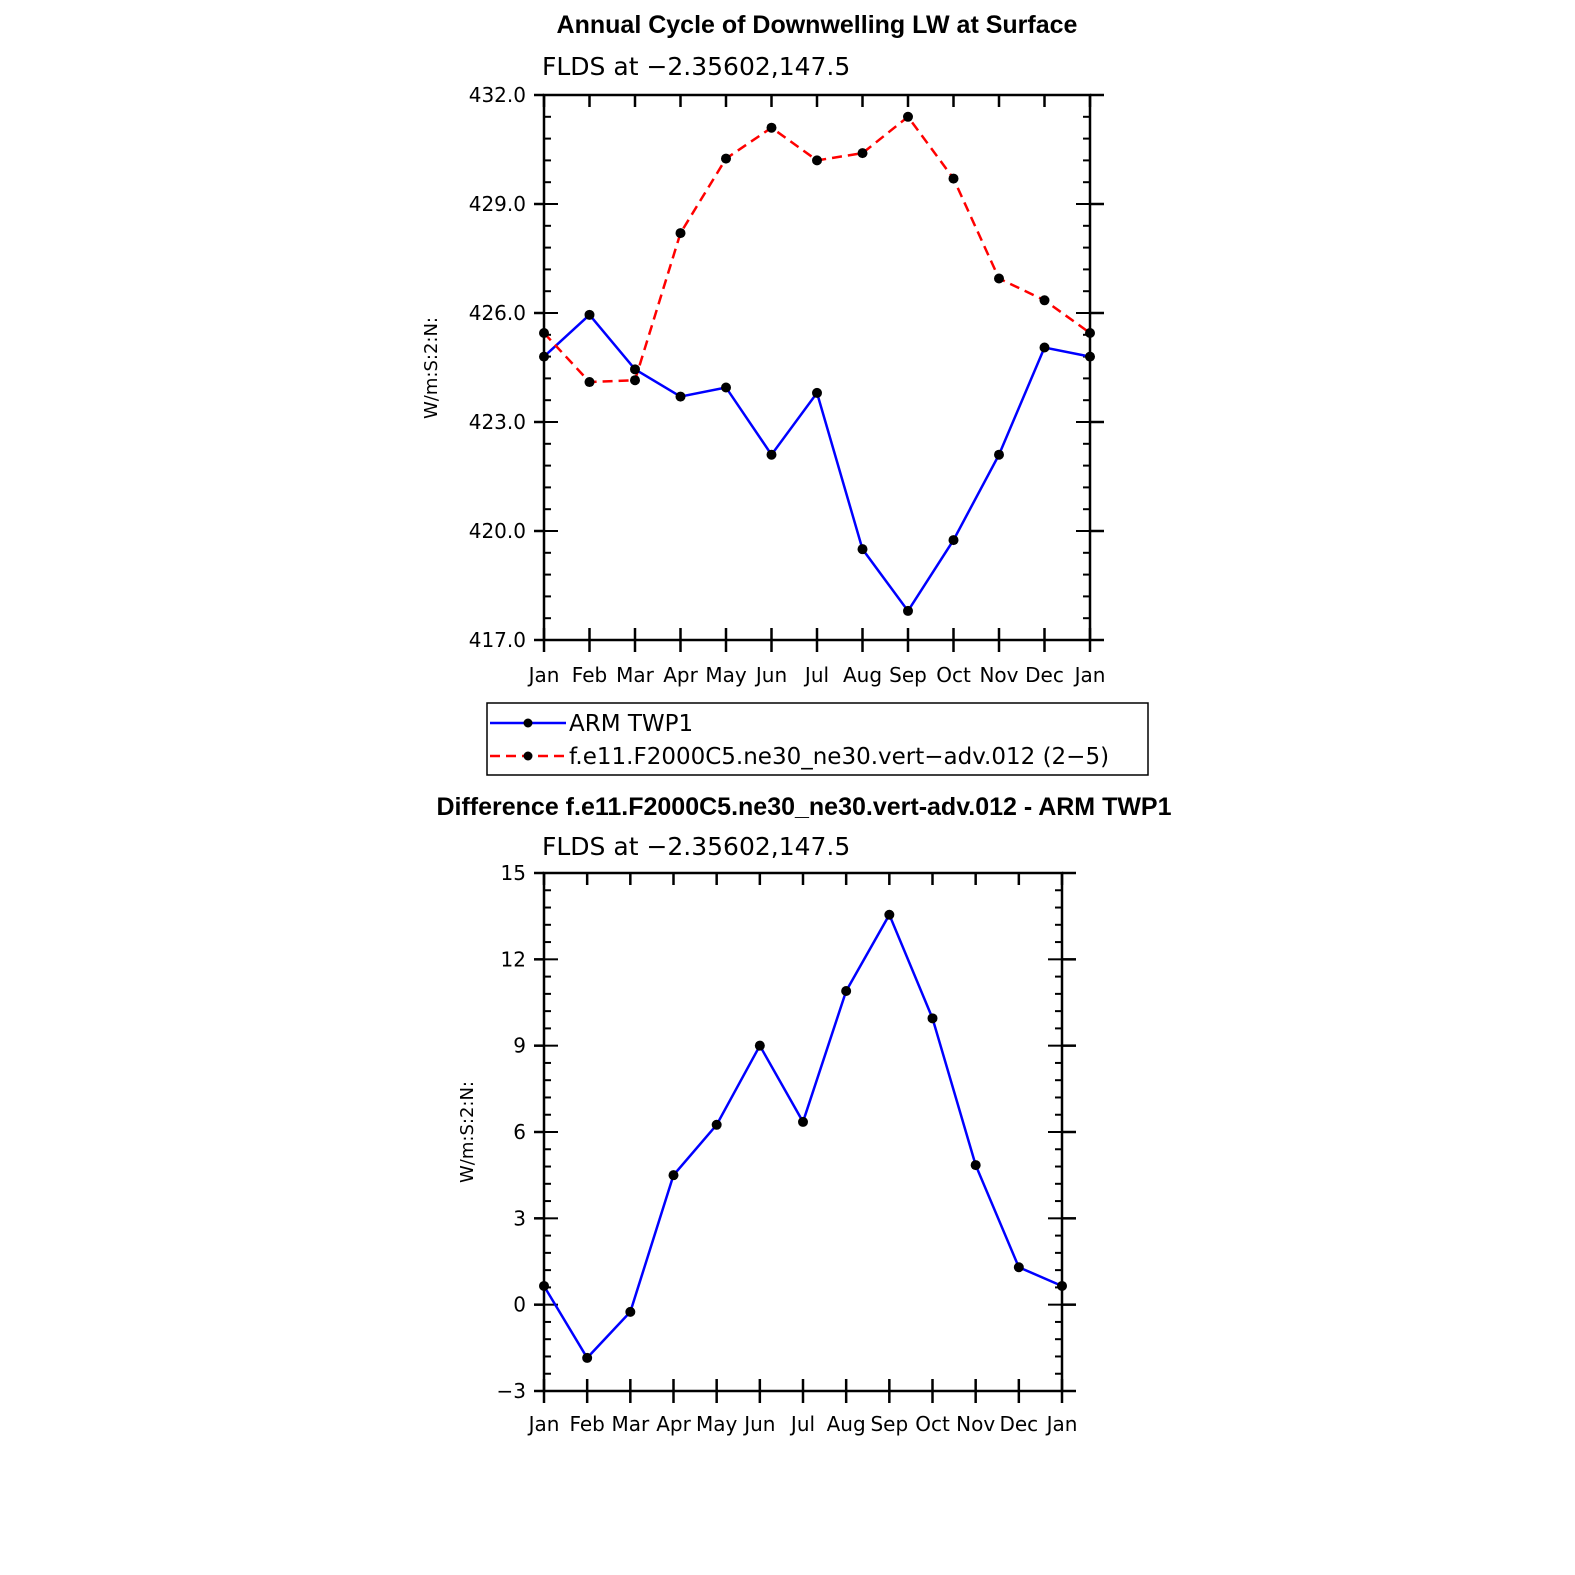 This screenshot has width=1575, height=1575. What do you see at coordinates (758, 1424) in the screenshot?
I see `bottom-xtick-label: Jun` at bounding box center [758, 1424].